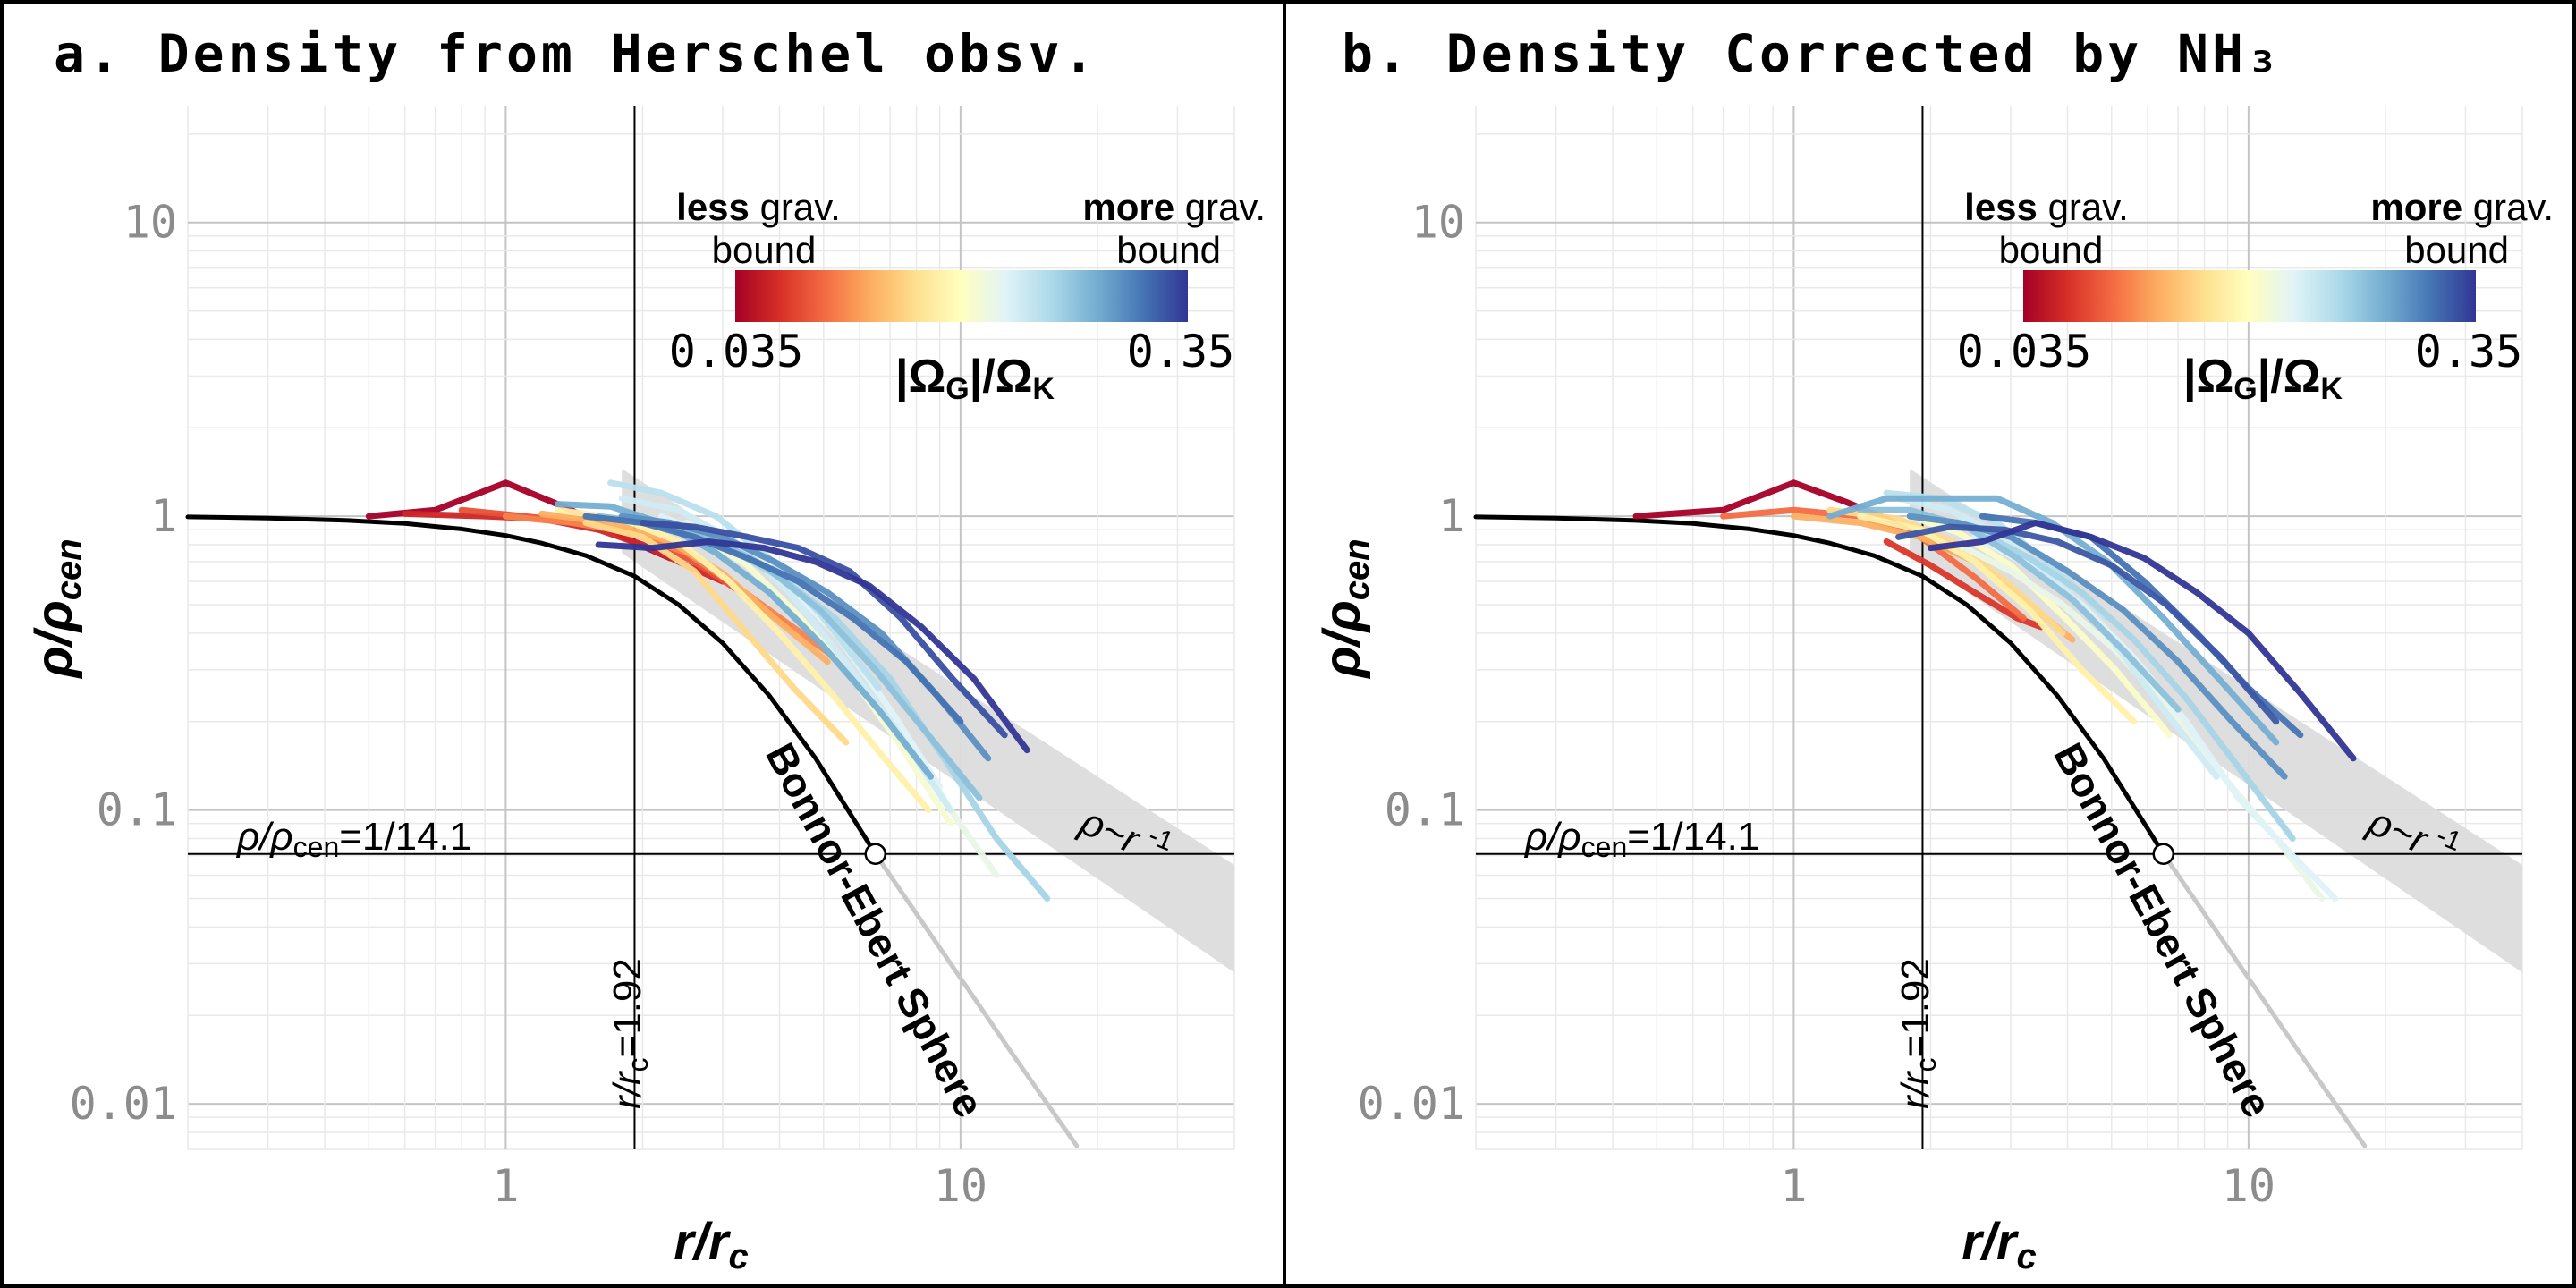 This screenshot has width=2576, height=1288. What do you see at coordinates (1812, 53) in the screenshot?
I see `panel-title: b. Density Corrected by NH₃` at bounding box center [1812, 53].